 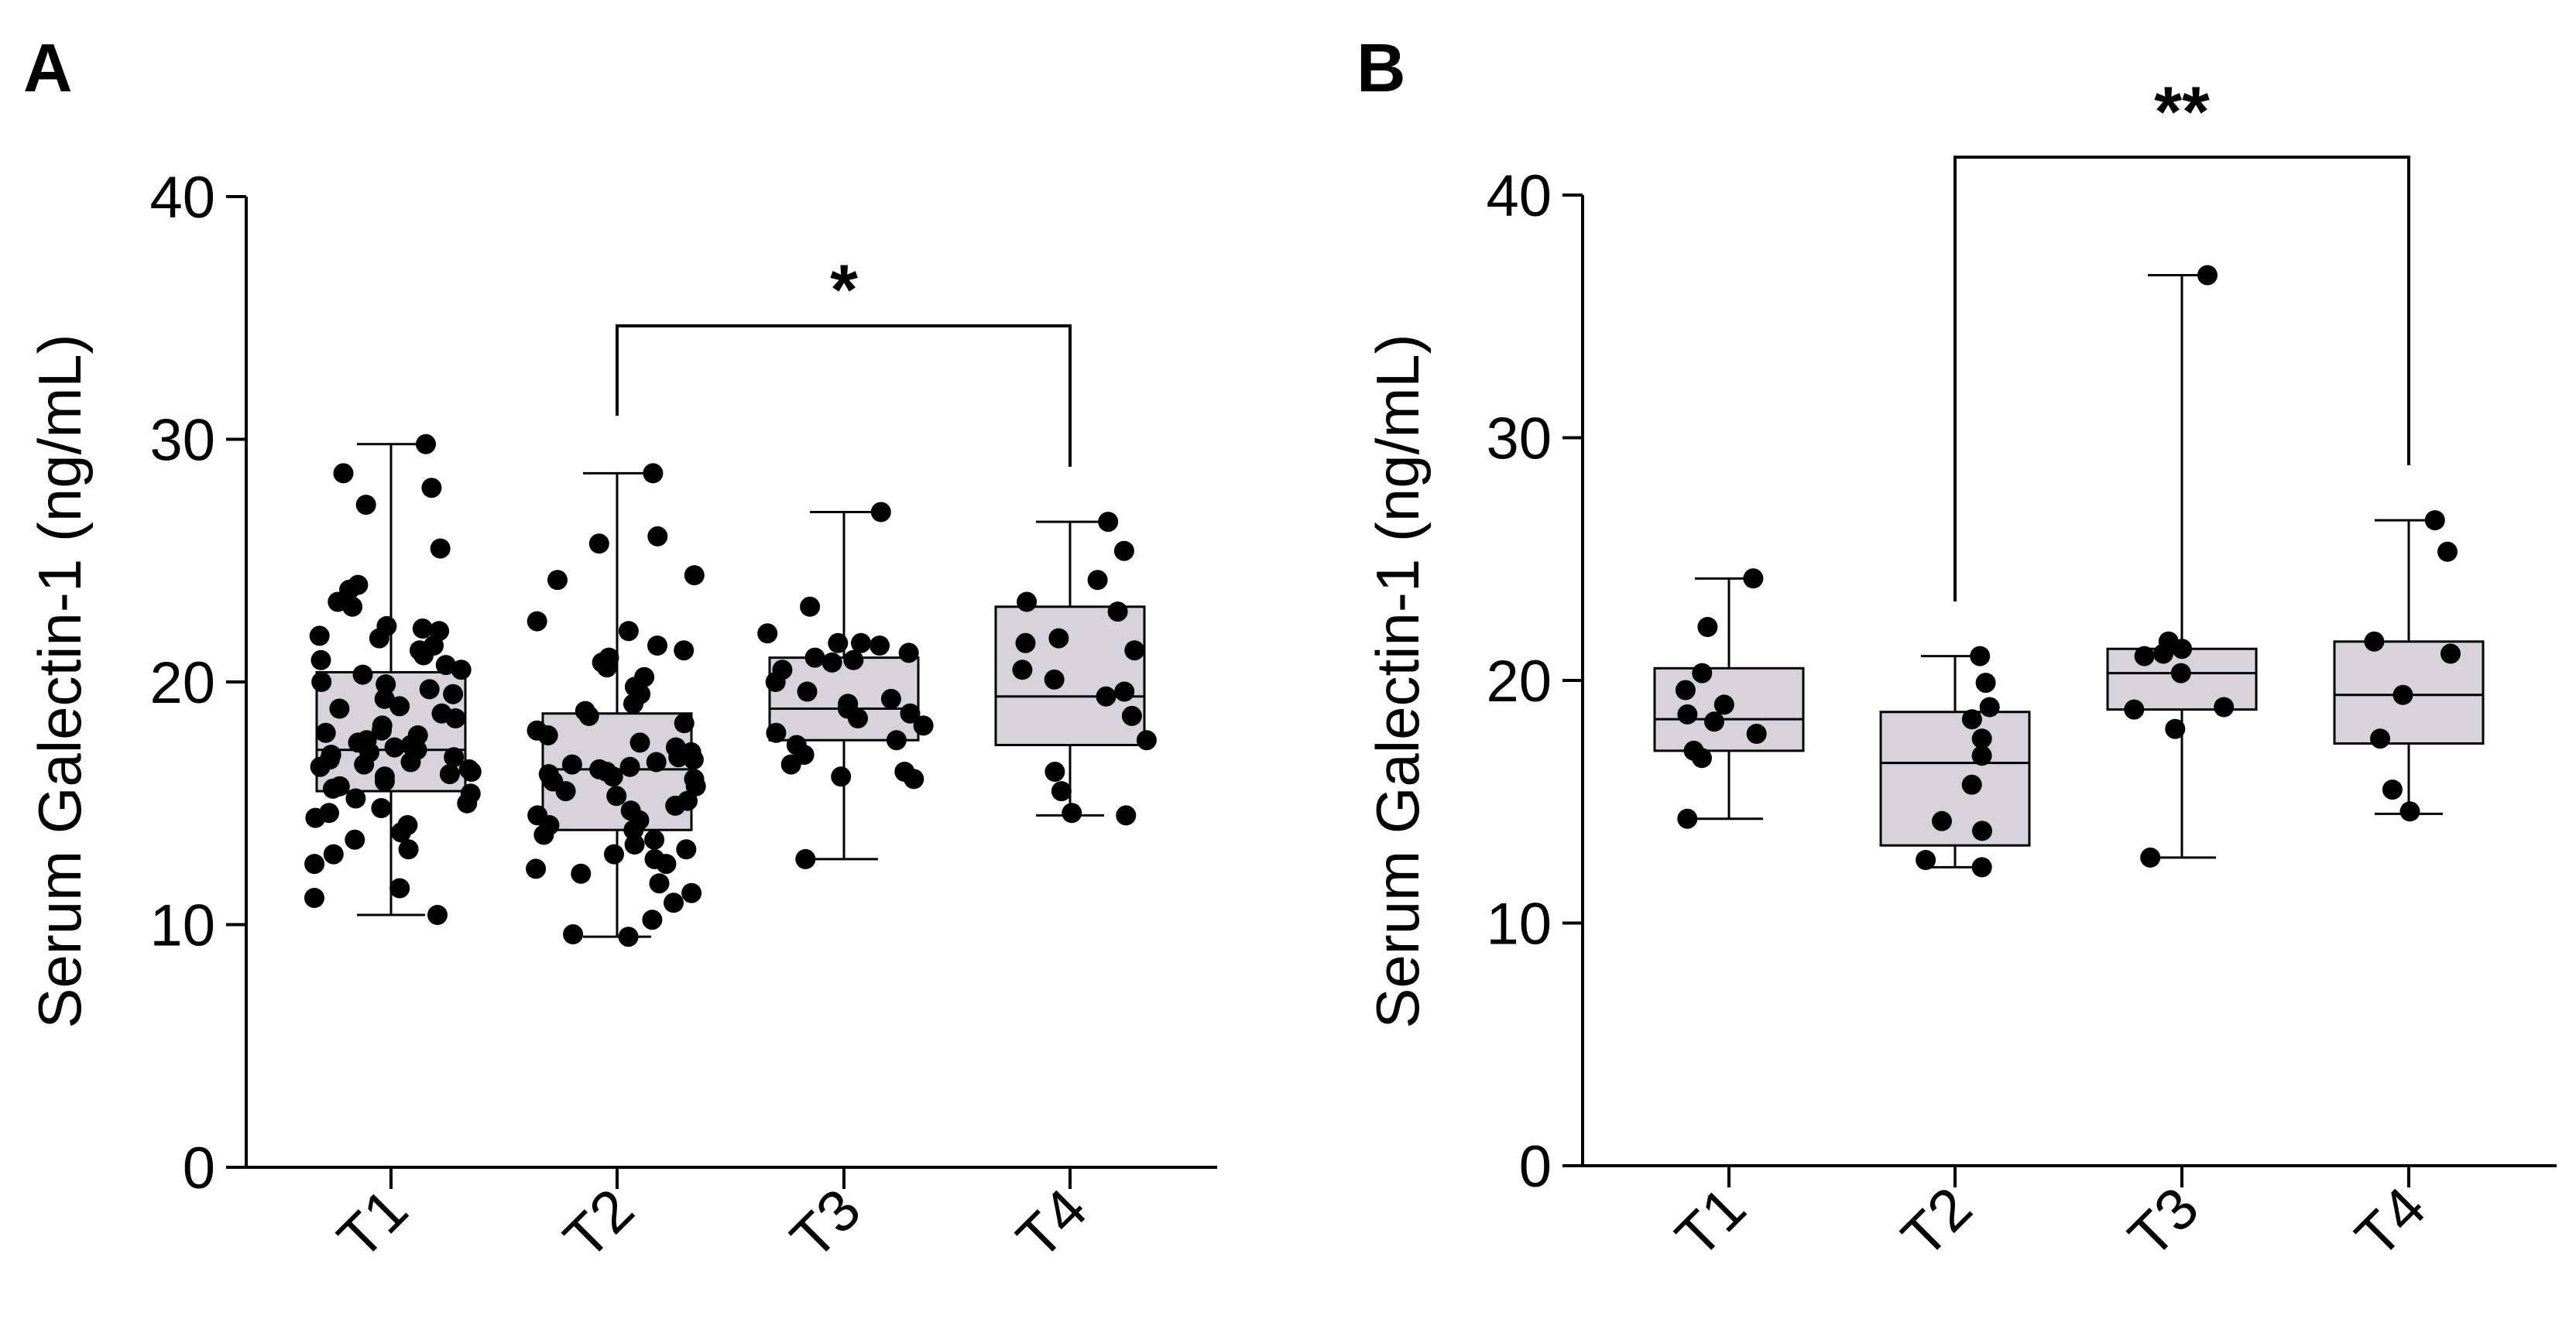 What do you see at coordinates (844, 359) in the screenshot?
I see `panel-a-significance: *` at bounding box center [844, 359].